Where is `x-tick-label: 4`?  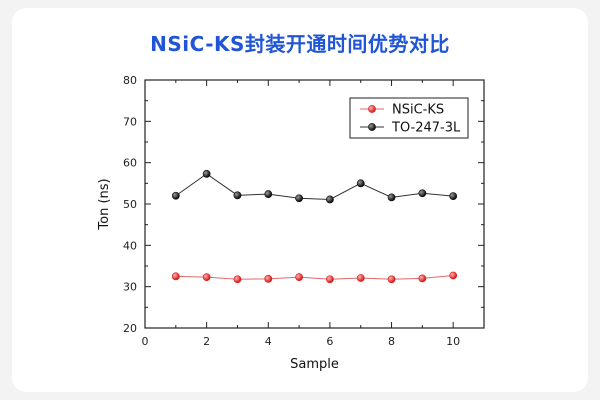
x-tick-label: 4 is located at coordinates (268, 341).